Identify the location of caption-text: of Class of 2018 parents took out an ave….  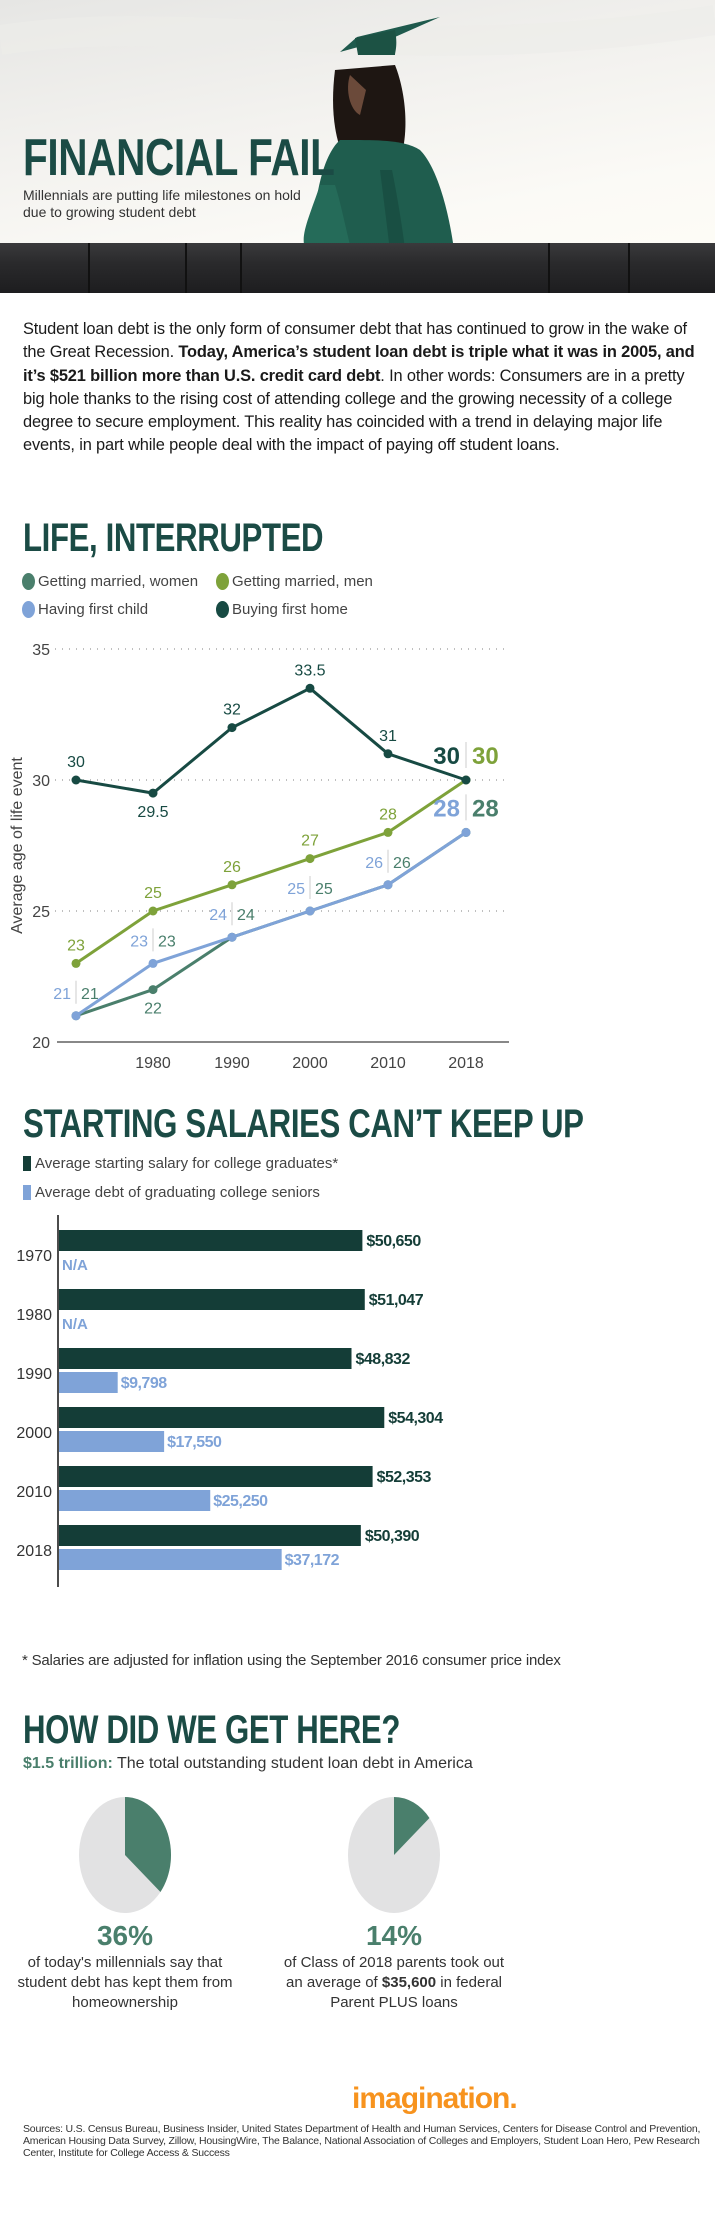
(394, 1972).